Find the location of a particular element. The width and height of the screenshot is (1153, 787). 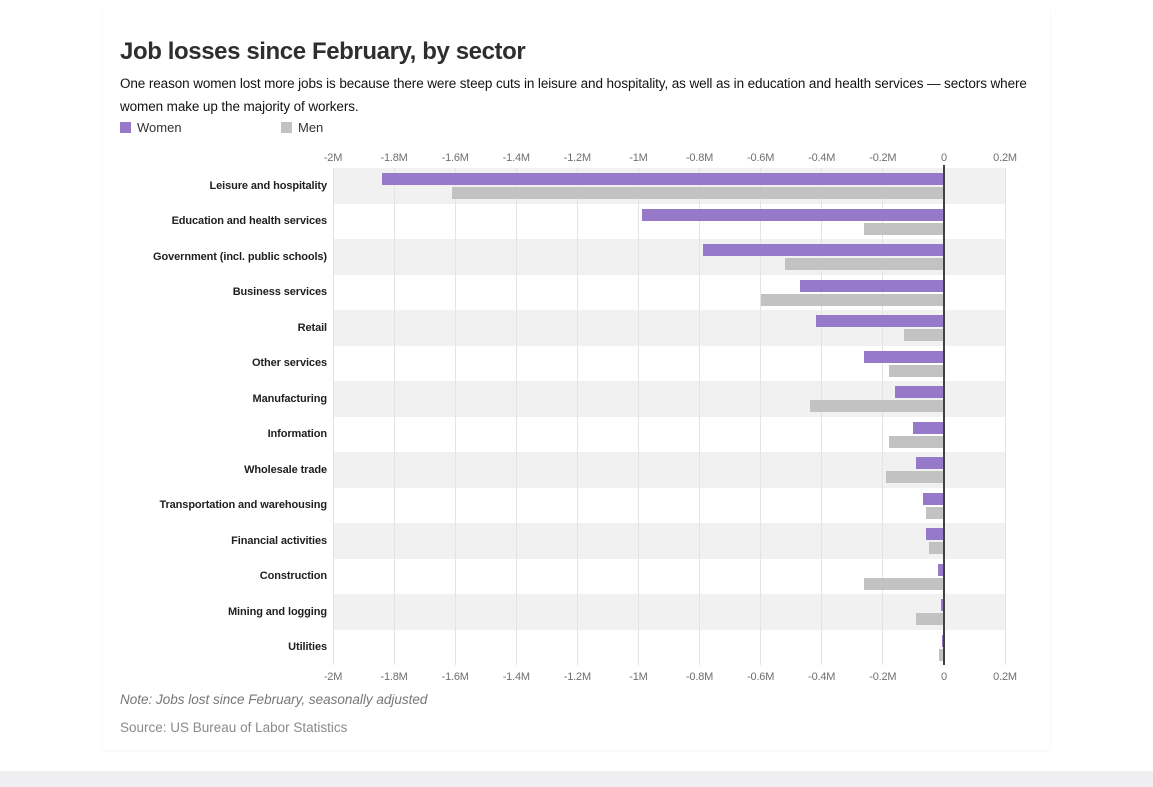

category-label: Construction is located at coordinates (293, 576).